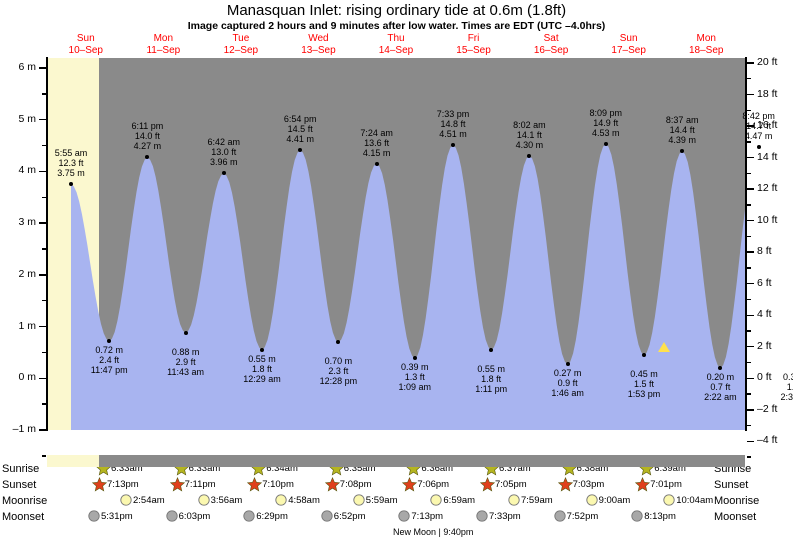 The image size is (793, 539). I want to click on low-tide-line: 1.8 ft, so click(491, 378).